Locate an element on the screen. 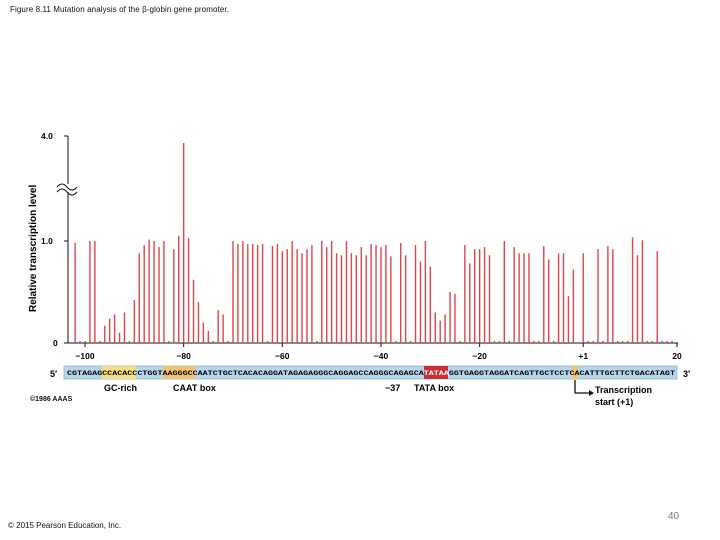 Image resolution: width=720 pixels, height=540 pixels. bar-pos--9 is located at coordinates (534, 341).